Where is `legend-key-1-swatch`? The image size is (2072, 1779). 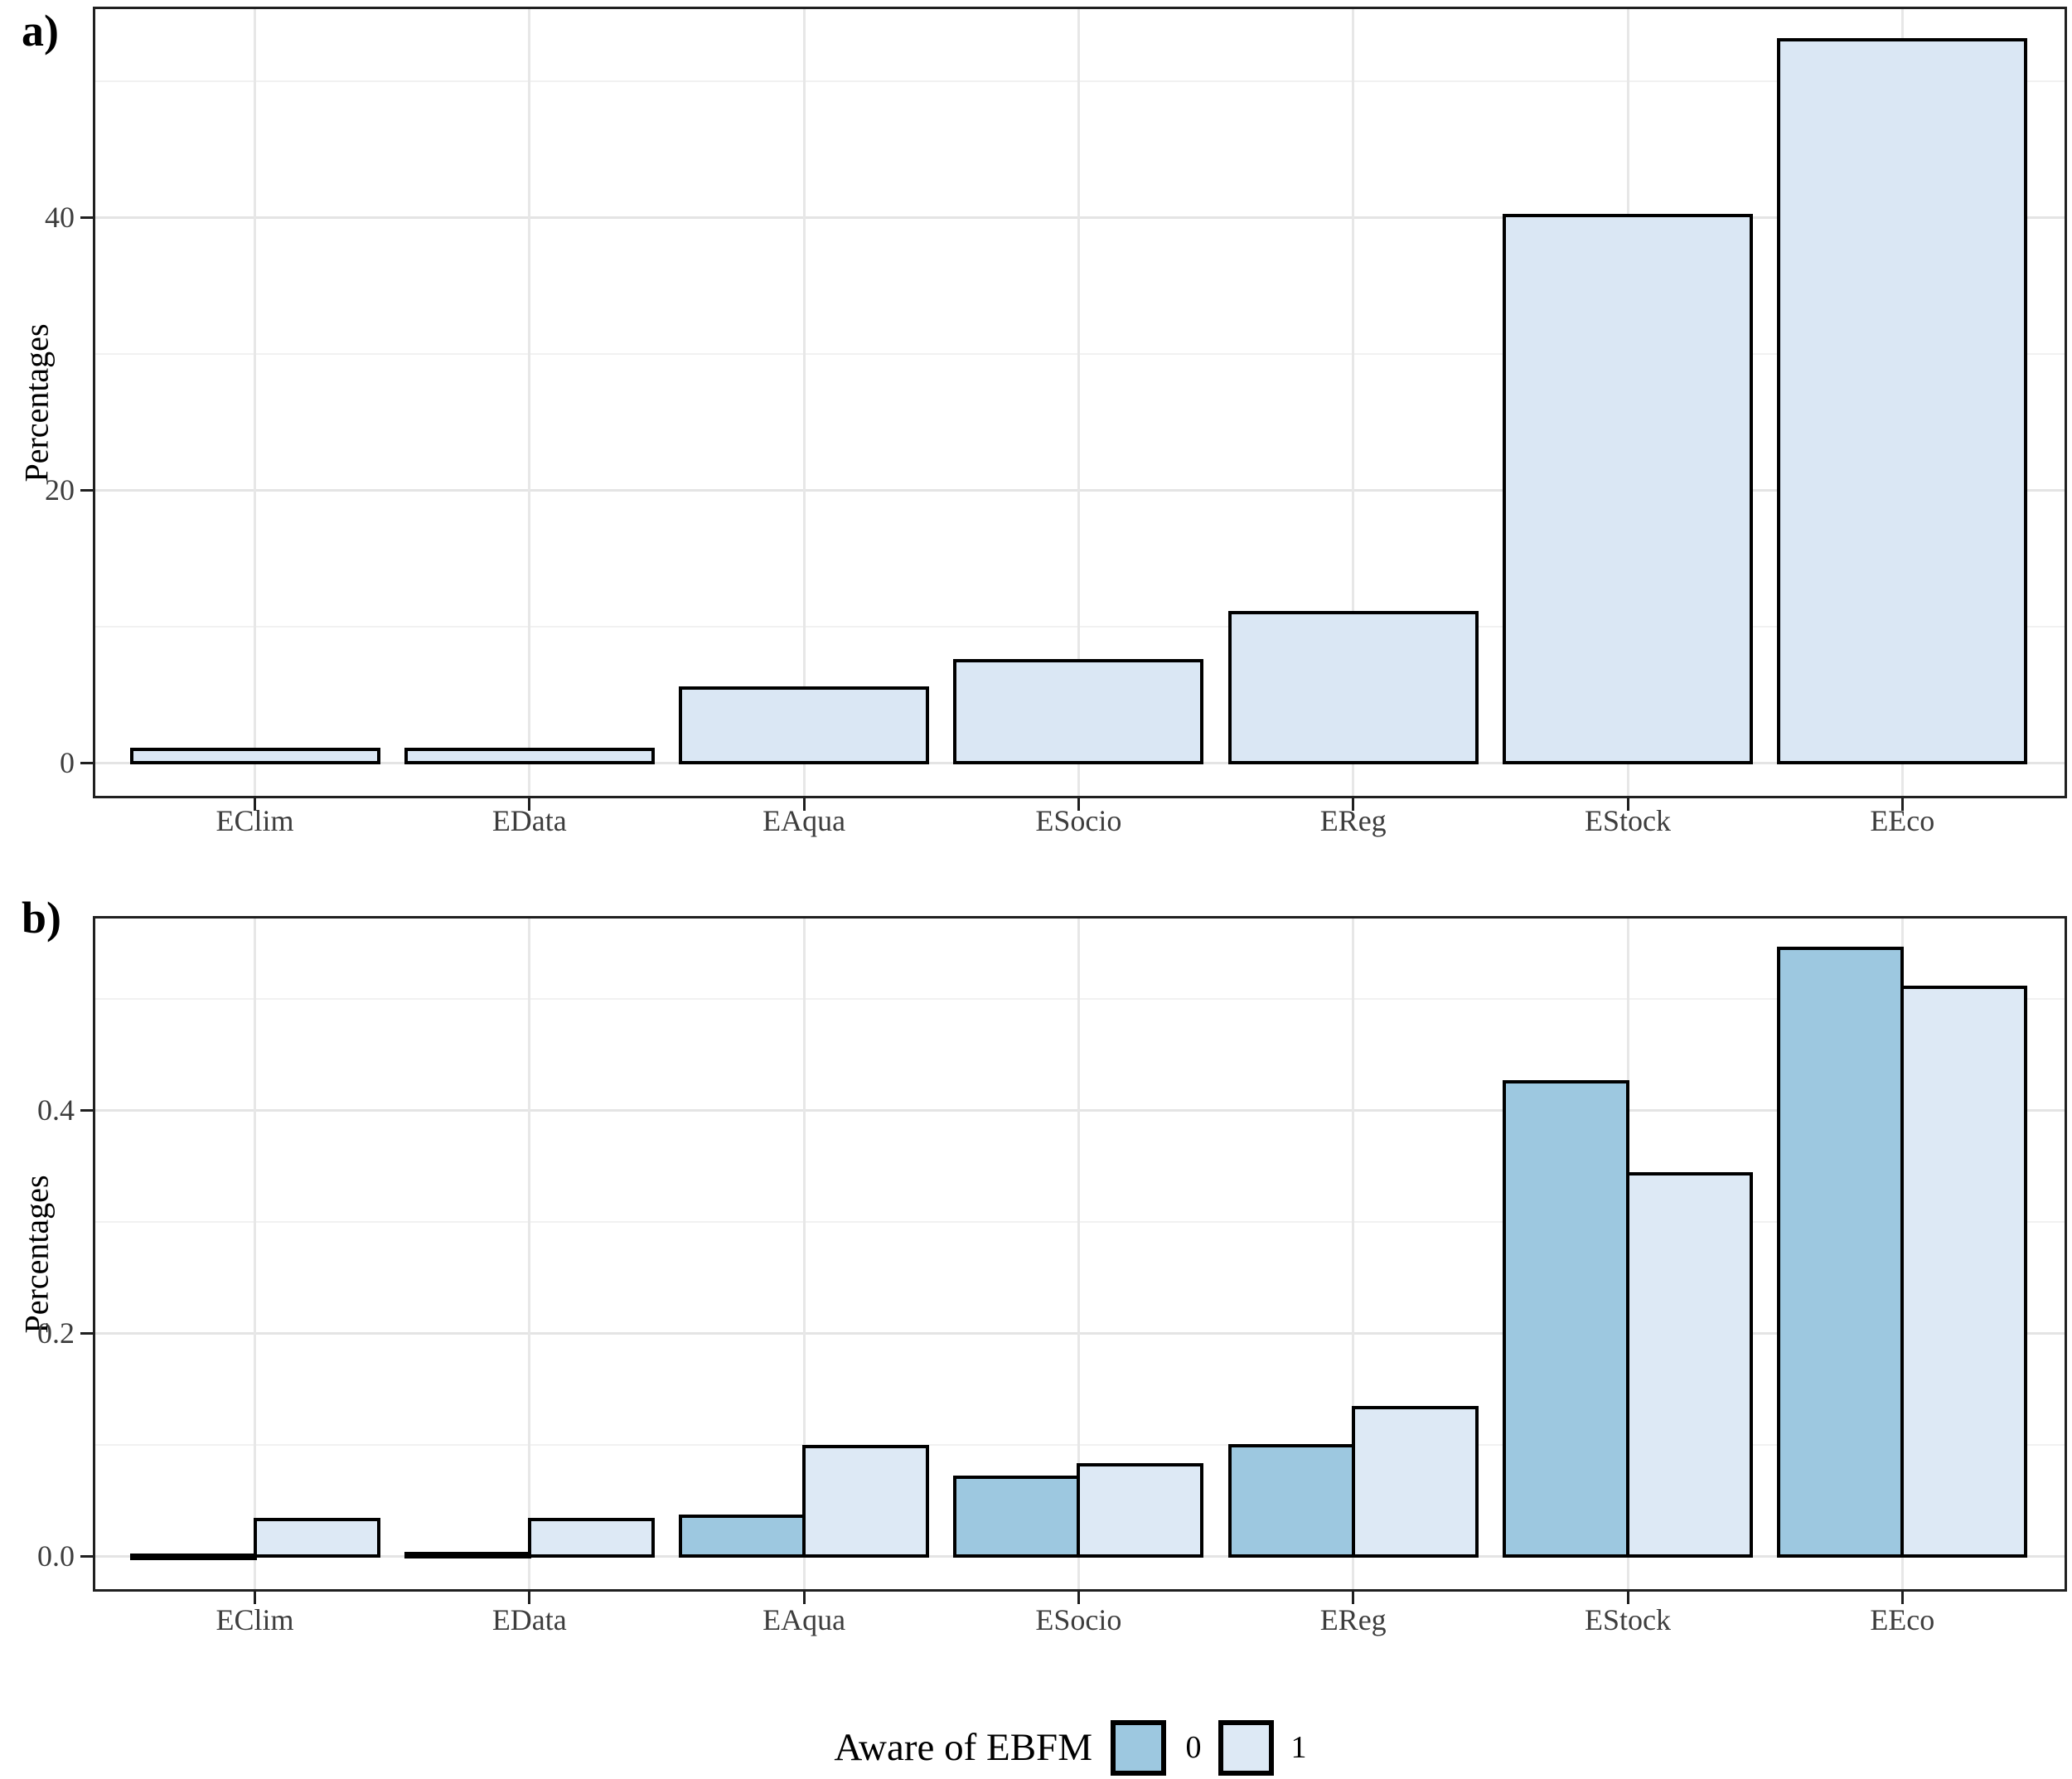
legend-key-1-swatch is located at coordinates (1246, 1748).